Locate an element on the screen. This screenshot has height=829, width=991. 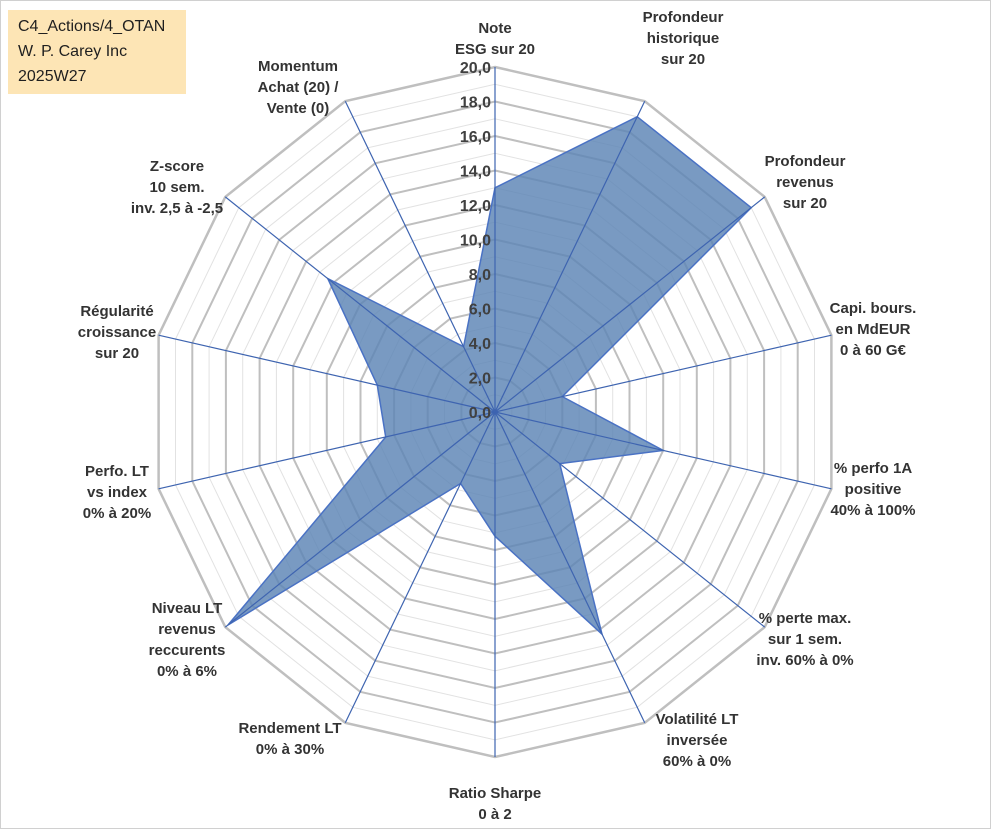
tick-label: 6,0 is located at coordinates (480, 310).